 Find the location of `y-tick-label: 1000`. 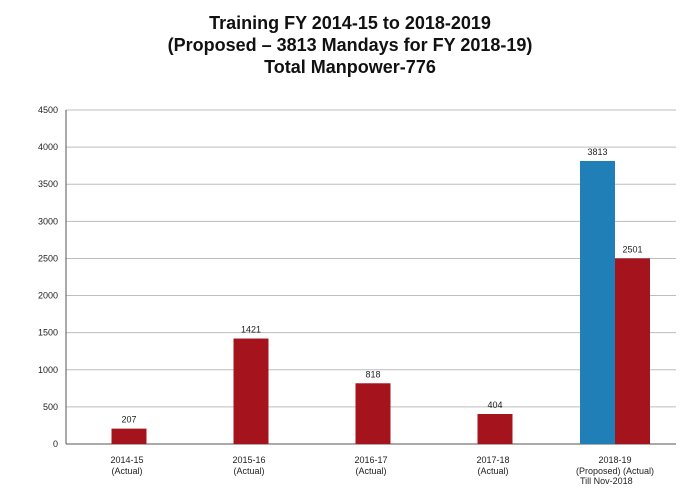

y-tick-label: 1000 is located at coordinates (48, 370).